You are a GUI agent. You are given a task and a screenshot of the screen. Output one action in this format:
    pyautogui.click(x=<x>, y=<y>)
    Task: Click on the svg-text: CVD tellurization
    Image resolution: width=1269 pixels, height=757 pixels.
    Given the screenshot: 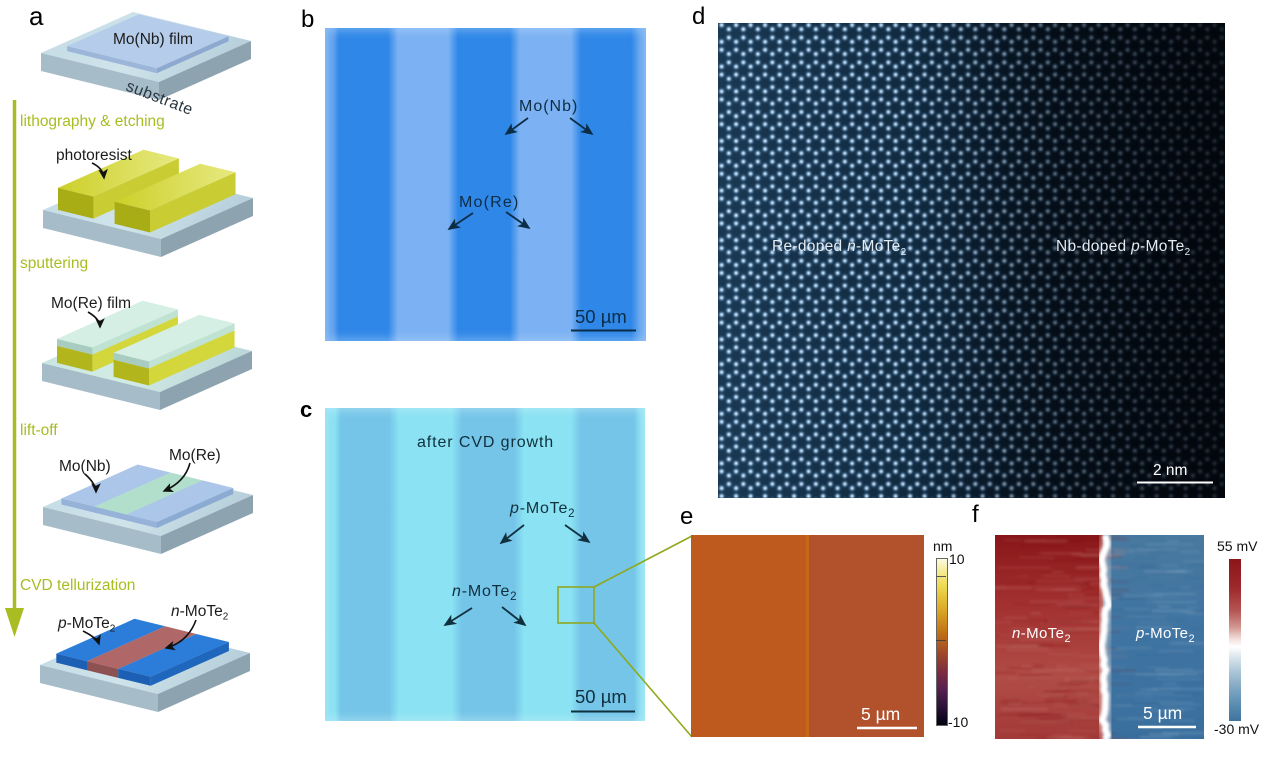 What is the action you would take?
    pyautogui.click(x=77, y=585)
    